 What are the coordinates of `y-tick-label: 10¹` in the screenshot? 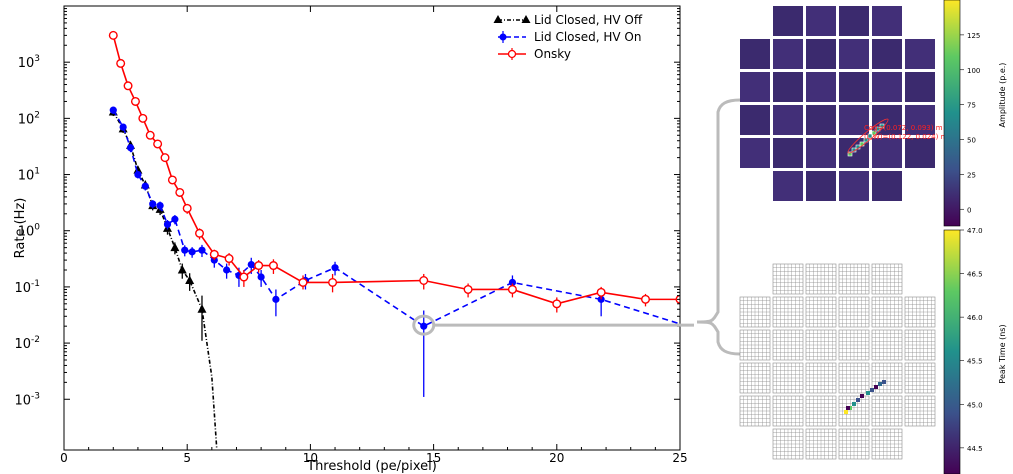 It's located at (29, 175).